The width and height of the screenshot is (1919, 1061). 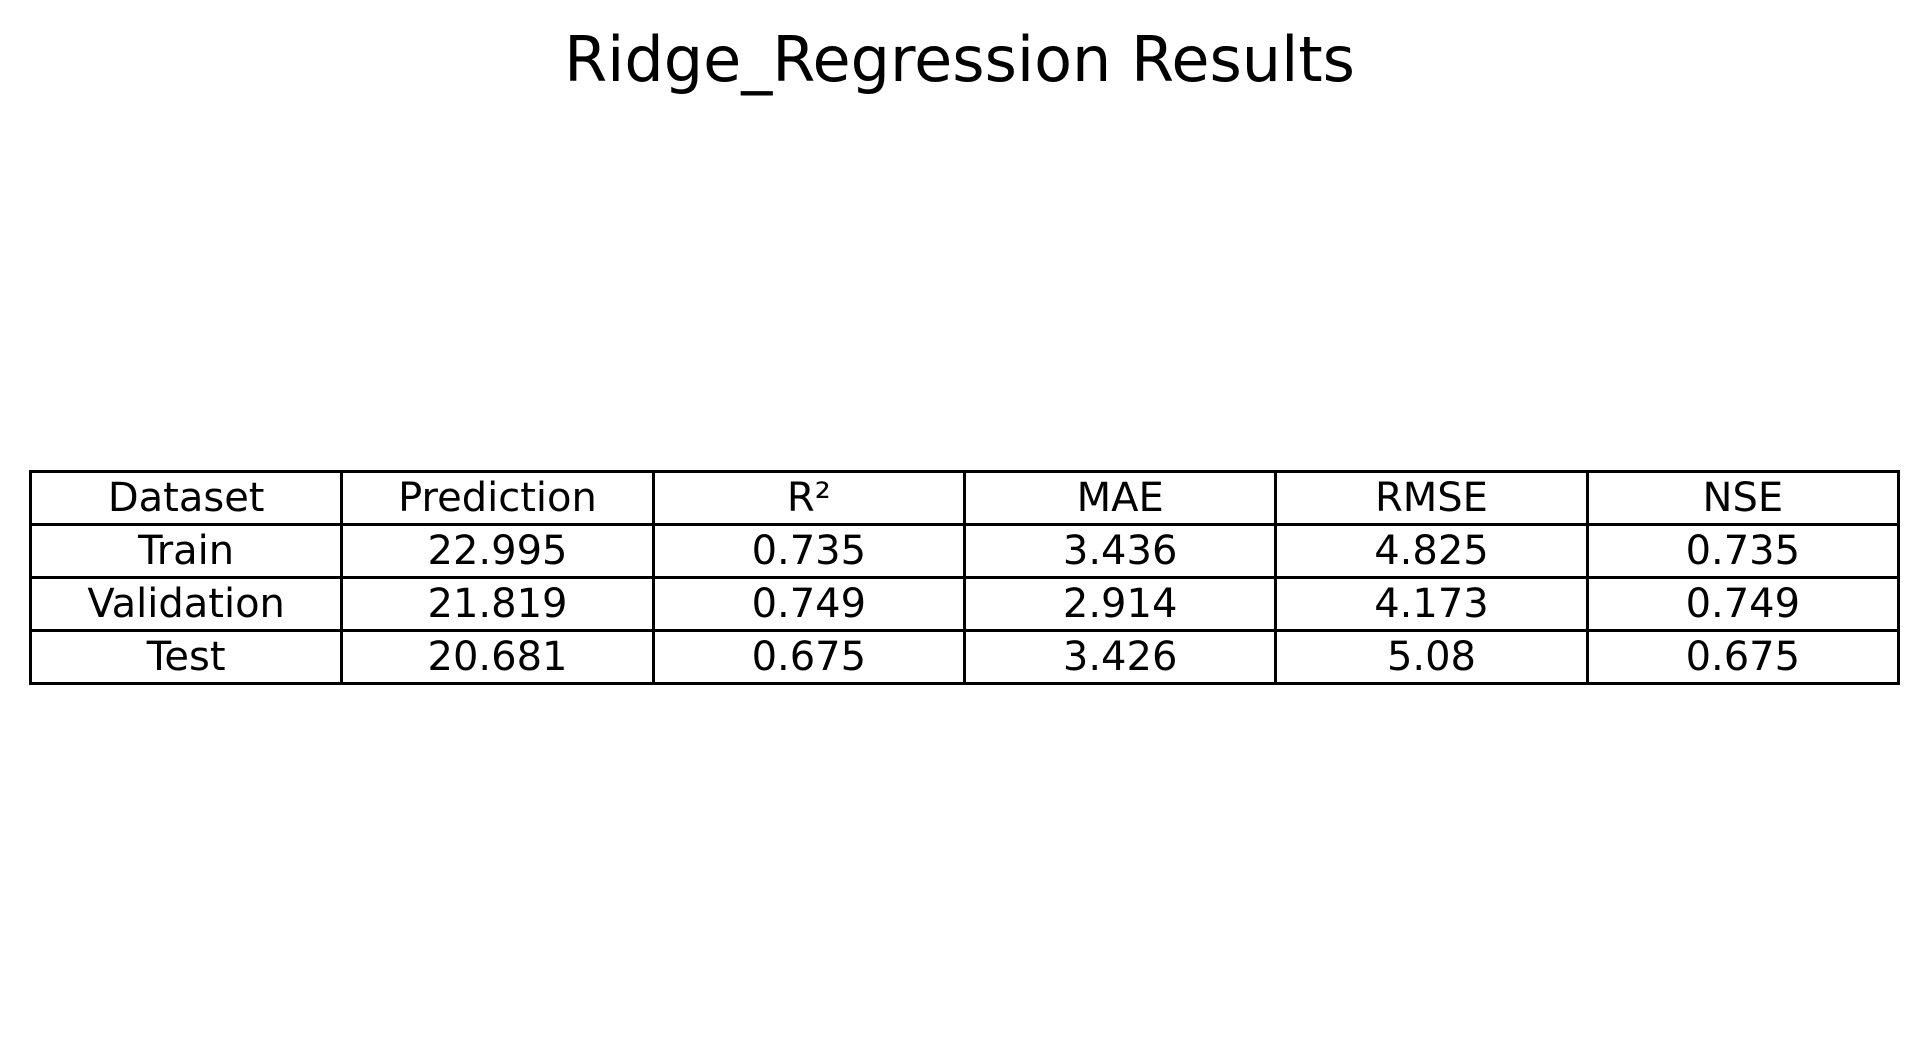 I want to click on cell-train-mae: 3.436, so click(x=1120, y=551).